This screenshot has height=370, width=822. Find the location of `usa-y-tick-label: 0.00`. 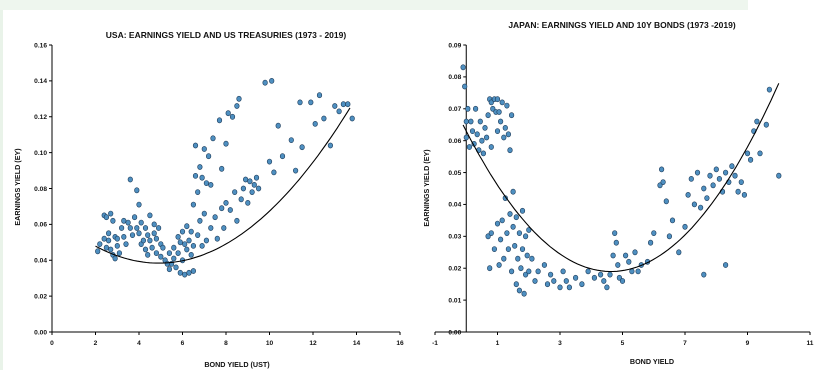

usa-y-tick-label: 0.00 is located at coordinates (40, 332).